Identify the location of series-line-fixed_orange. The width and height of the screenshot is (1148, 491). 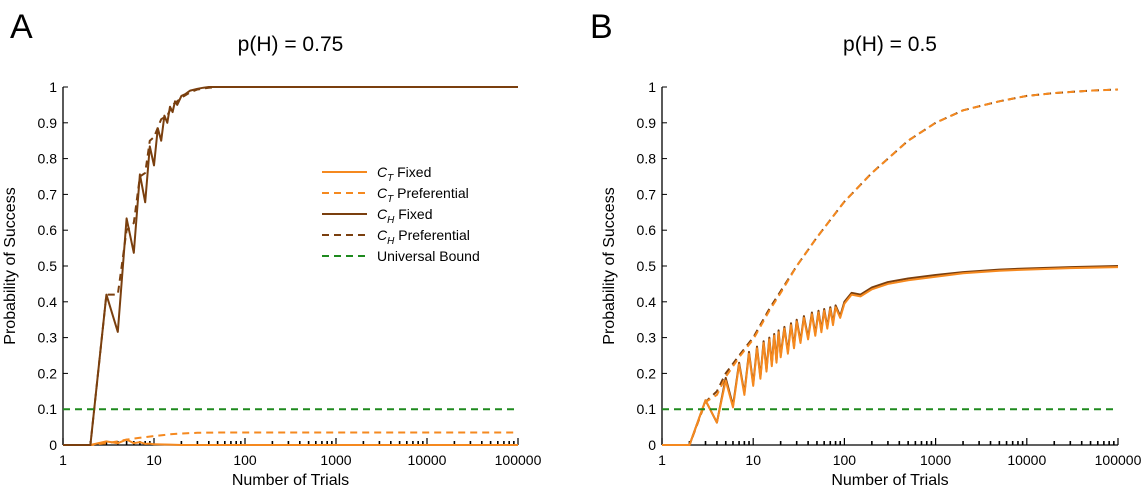
(890, 356).